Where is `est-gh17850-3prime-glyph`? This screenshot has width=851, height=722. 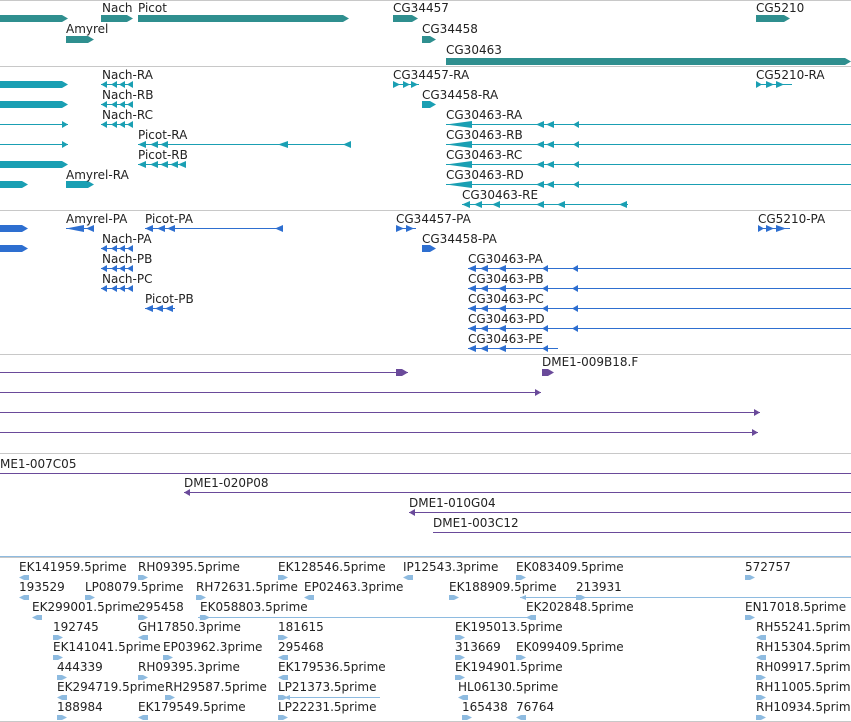 est-gh17850-3prime-glyph is located at coordinates (143, 637).